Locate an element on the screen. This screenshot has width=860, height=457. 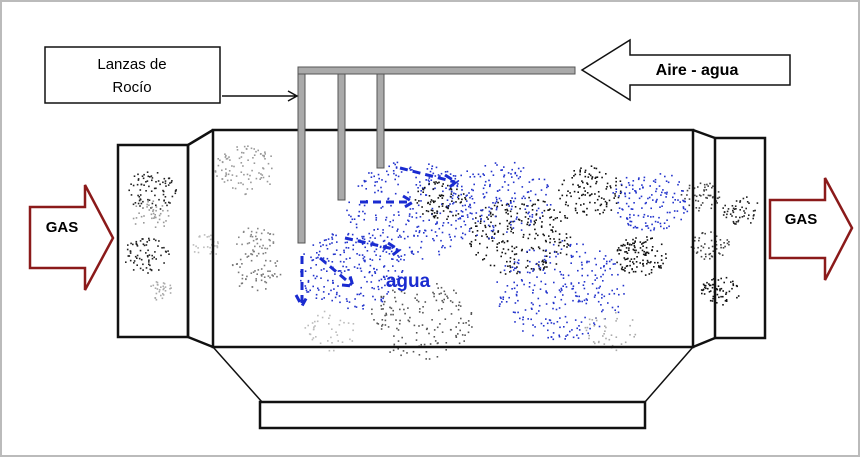
gas-out-arrow is located at coordinates (811, 229).